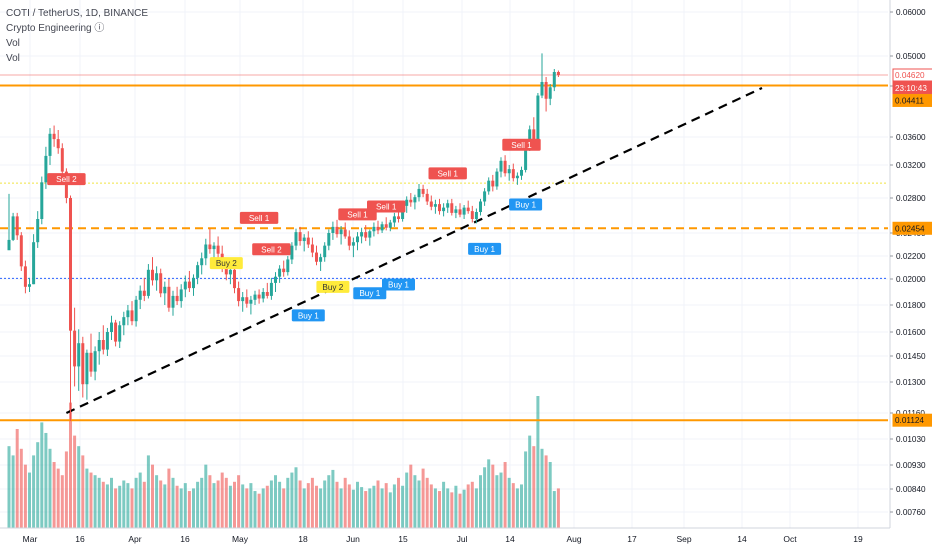  I want to click on indicator-name: Crypto Engineering ⓘ, so click(55, 28).